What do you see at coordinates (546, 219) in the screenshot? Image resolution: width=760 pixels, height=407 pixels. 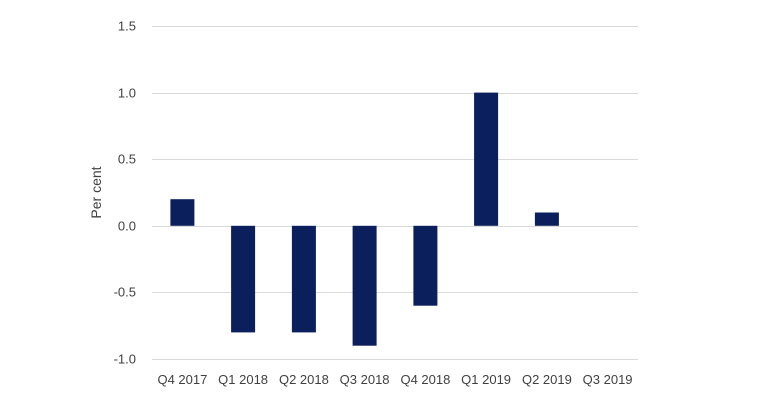 I see `bar-q2-2019` at bounding box center [546, 219].